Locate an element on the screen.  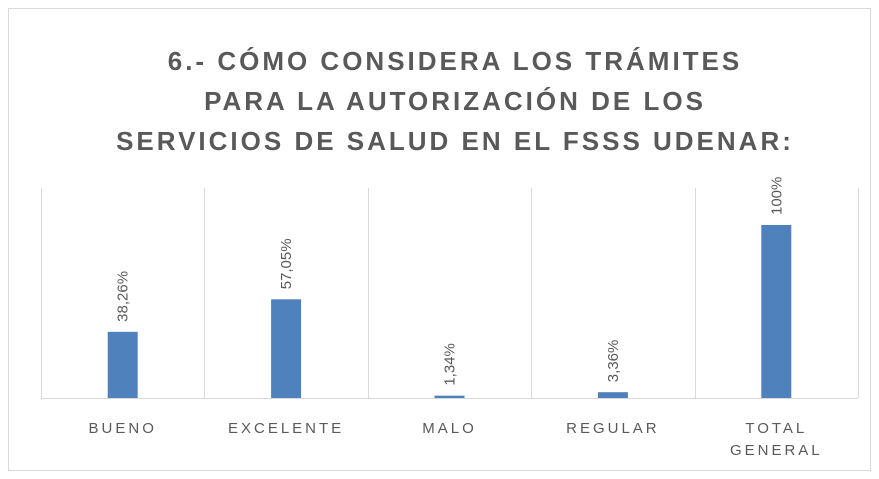
data-label: 100% is located at coordinates (776, 196).